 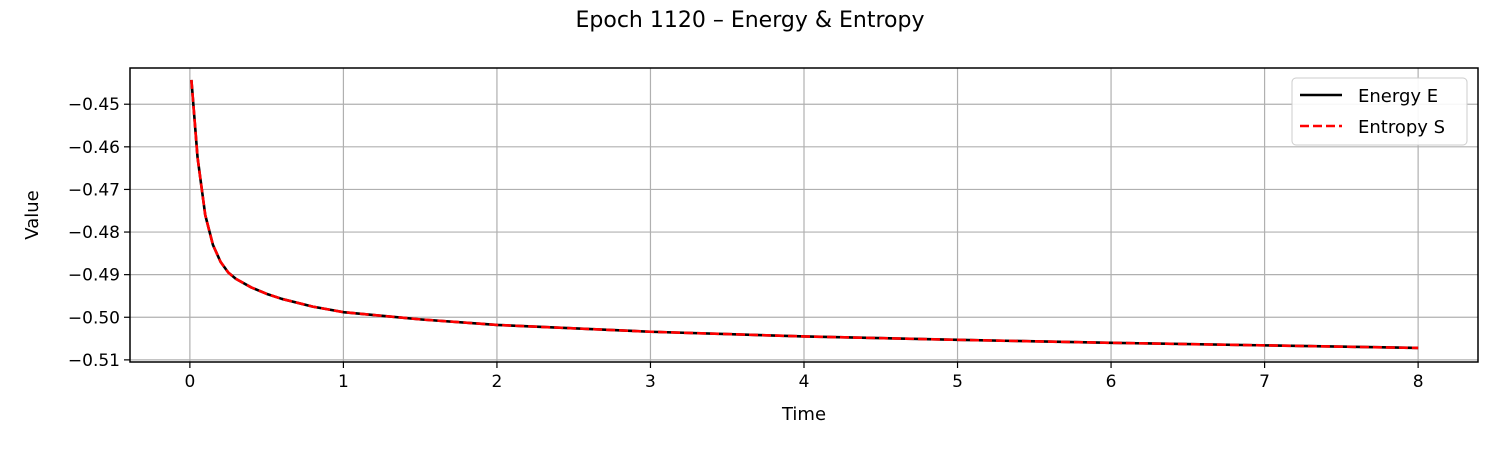 I want to click on x-tick-label: 7, so click(x=1264, y=382).